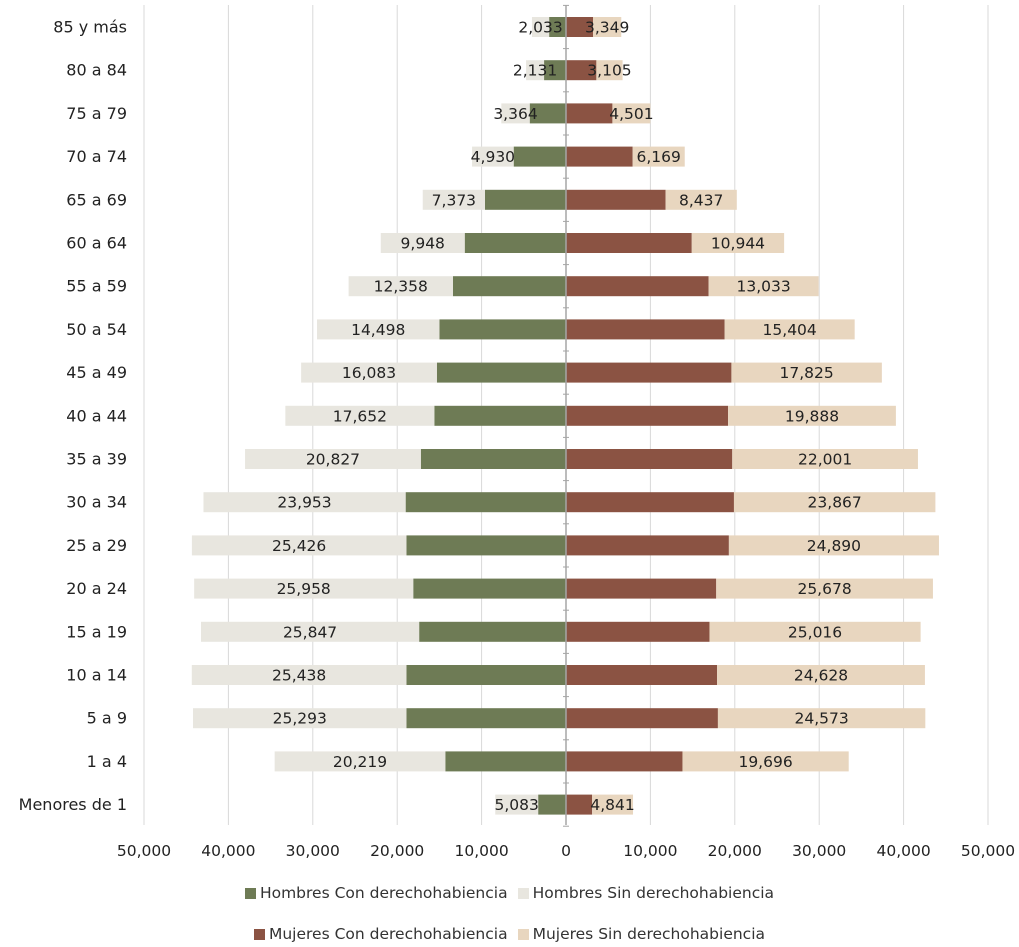  What do you see at coordinates (517, 805) in the screenshot?
I see `data-label-hombres-sin: 5,083` at bounding box center [517, 805].